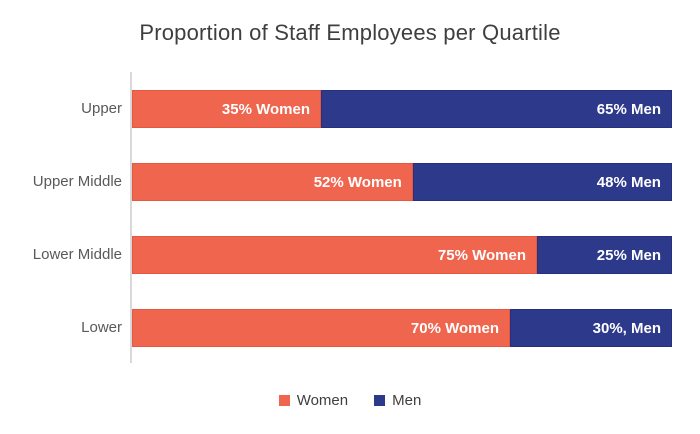 Image resolution: width=700 pixels, height=434 pixels. I want to click on category-label: Lower Middle, so click(77, 254).